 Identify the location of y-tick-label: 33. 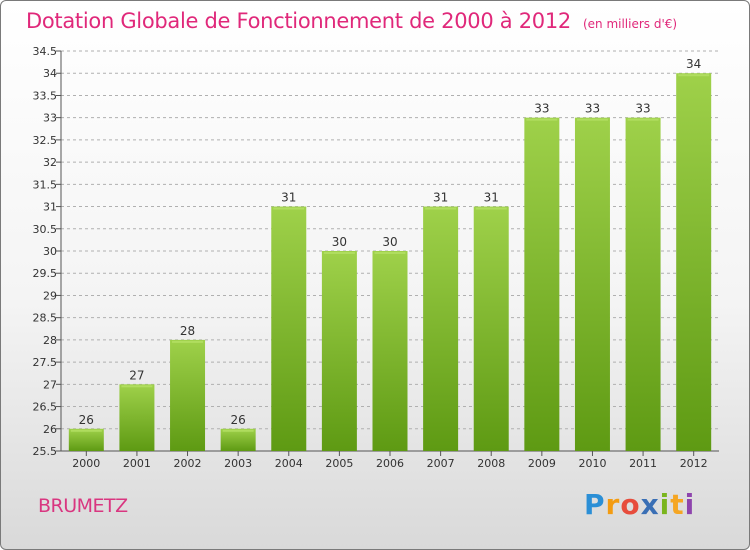
(50, 118).